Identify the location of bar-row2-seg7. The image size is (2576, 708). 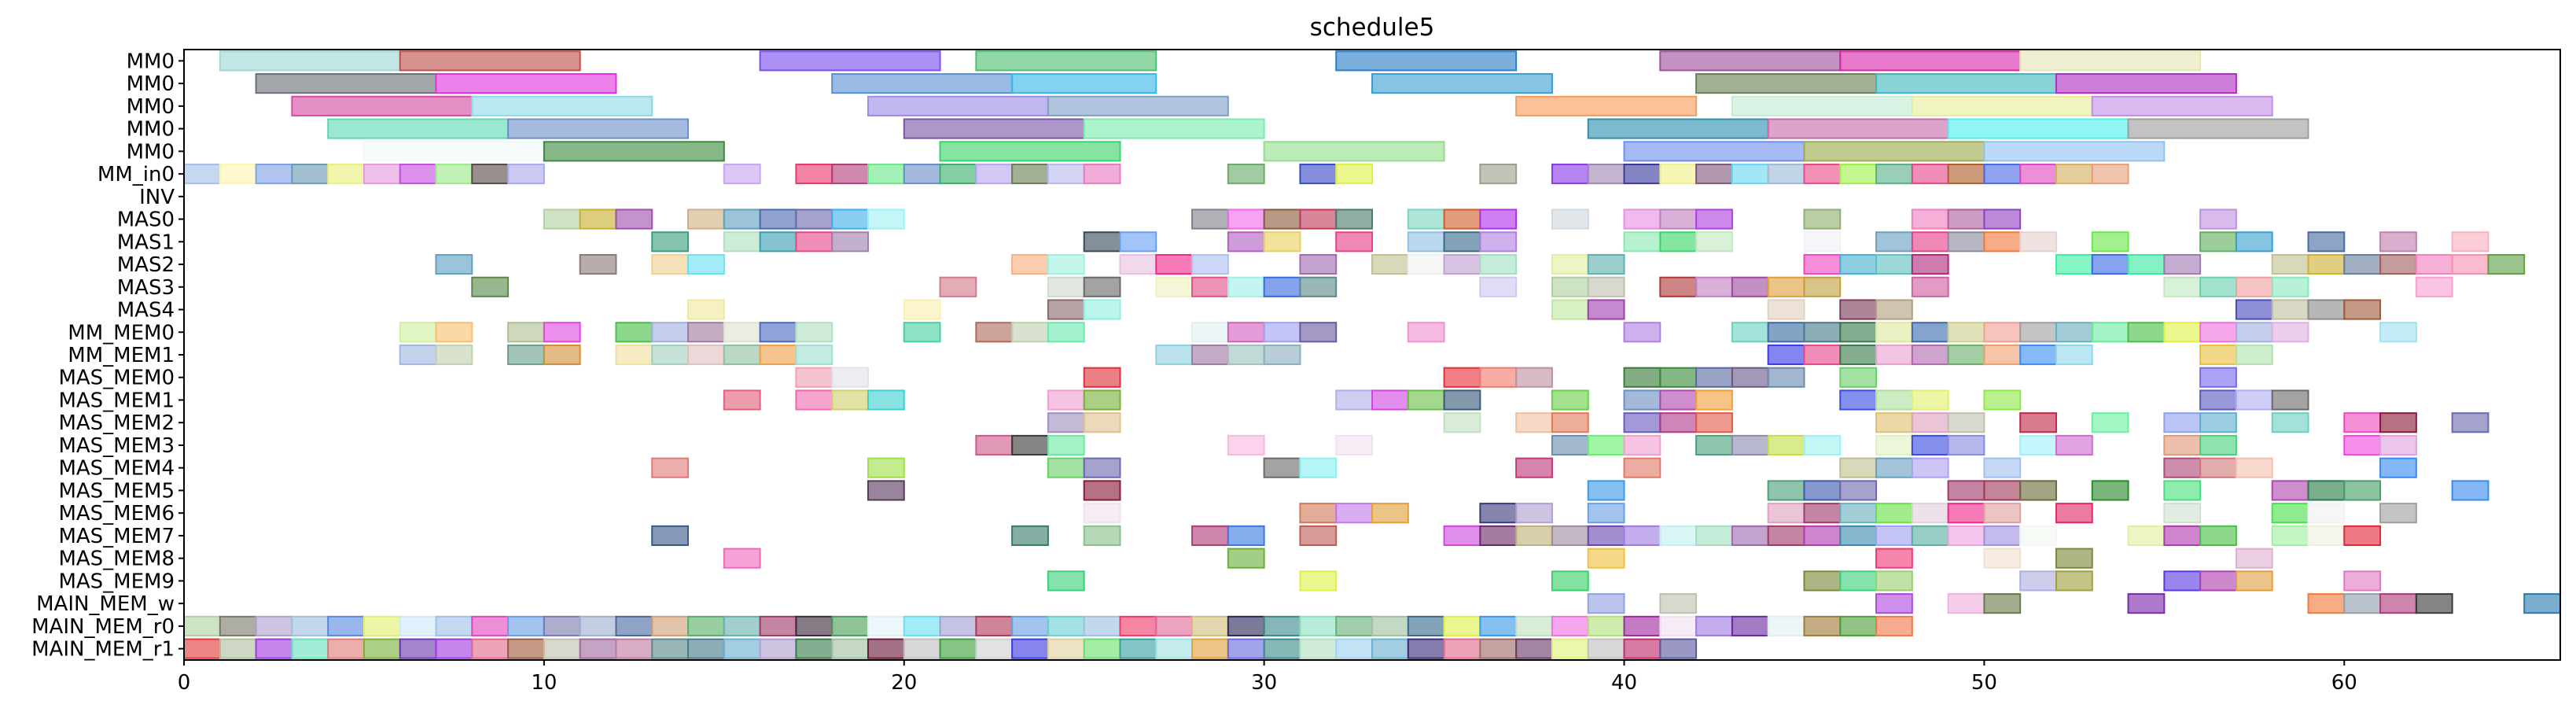
(2182, 105).